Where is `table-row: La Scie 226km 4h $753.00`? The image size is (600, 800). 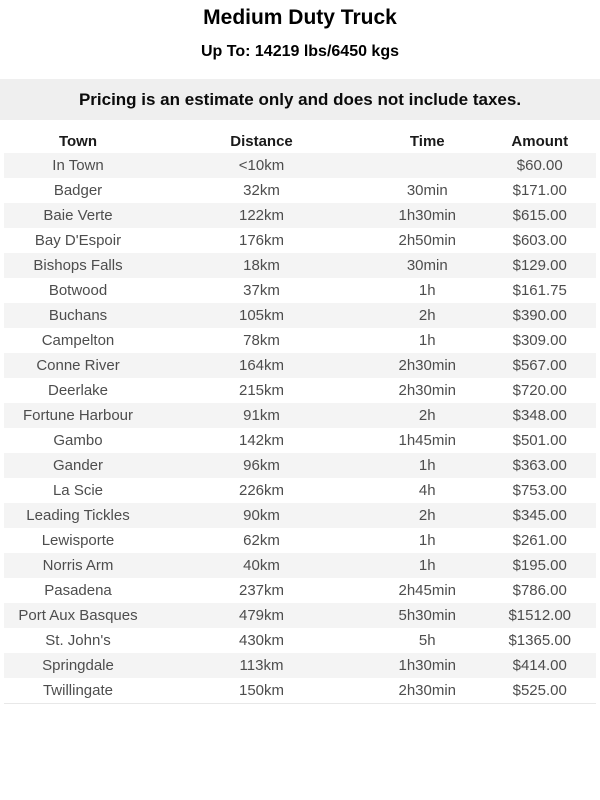 table-row: La Scie 226km 4h $753.00 is located at coordinates (300, 490).